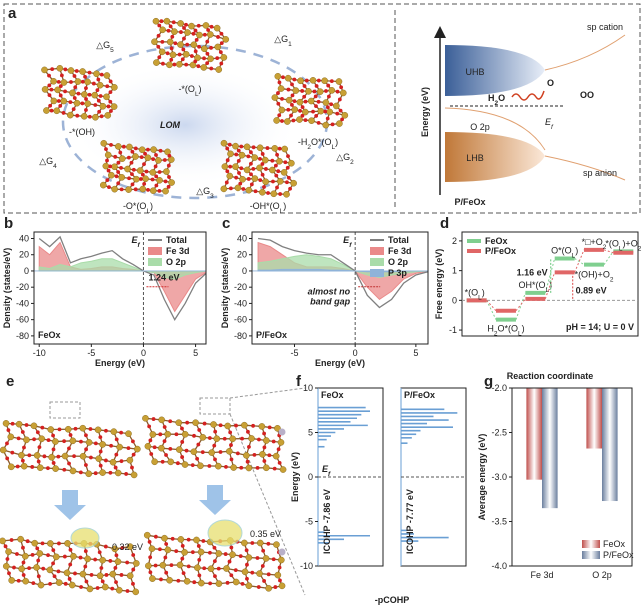 The width and height of the screenshot is (644, 613). What do you see at coordinates (55, 166) in the screenshot?
I see `text-part: 4` at bounding box center [55, 166].